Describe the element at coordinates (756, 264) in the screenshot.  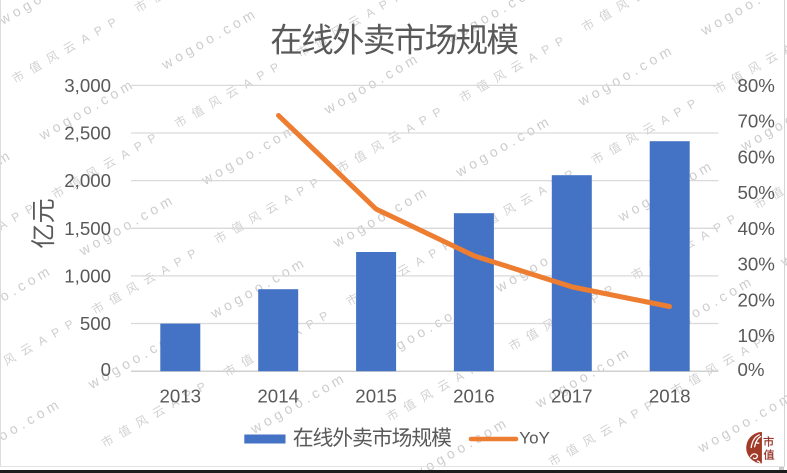
I see `svg-text: 30%` at that location.